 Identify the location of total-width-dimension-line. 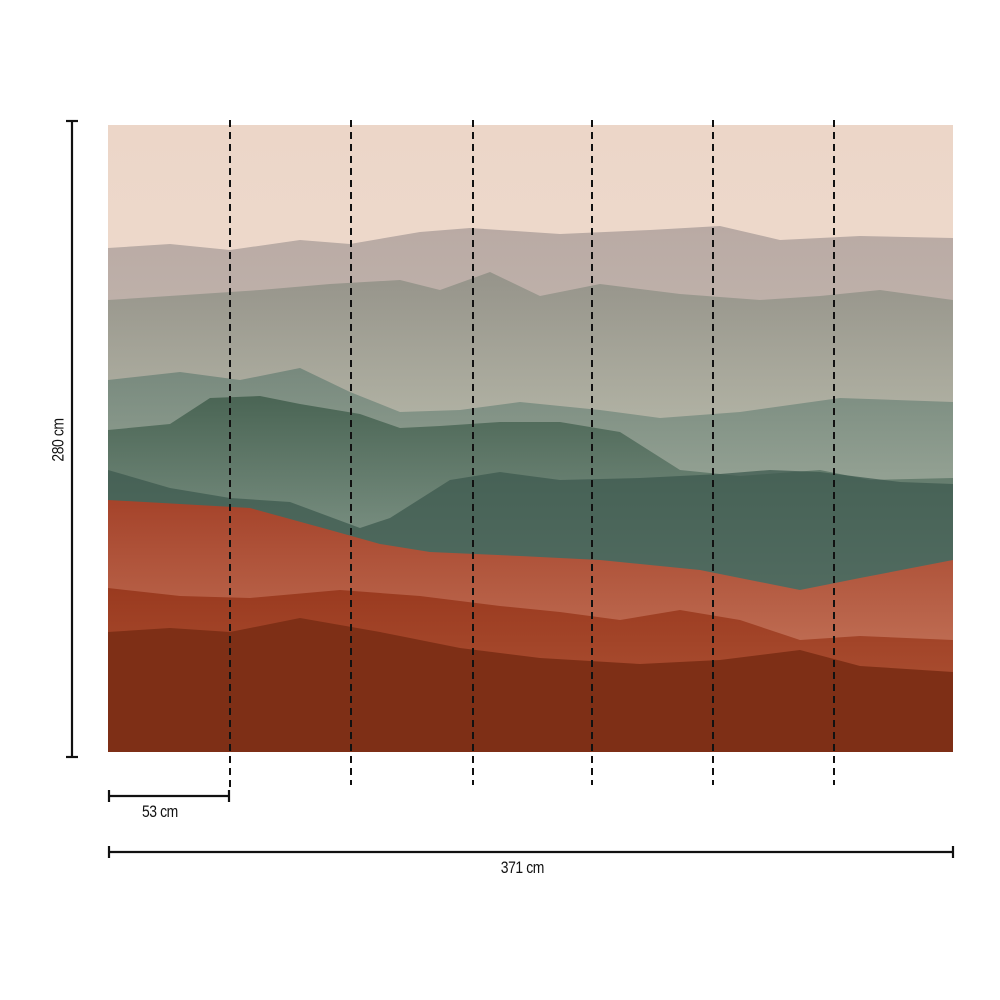
(531, 852).